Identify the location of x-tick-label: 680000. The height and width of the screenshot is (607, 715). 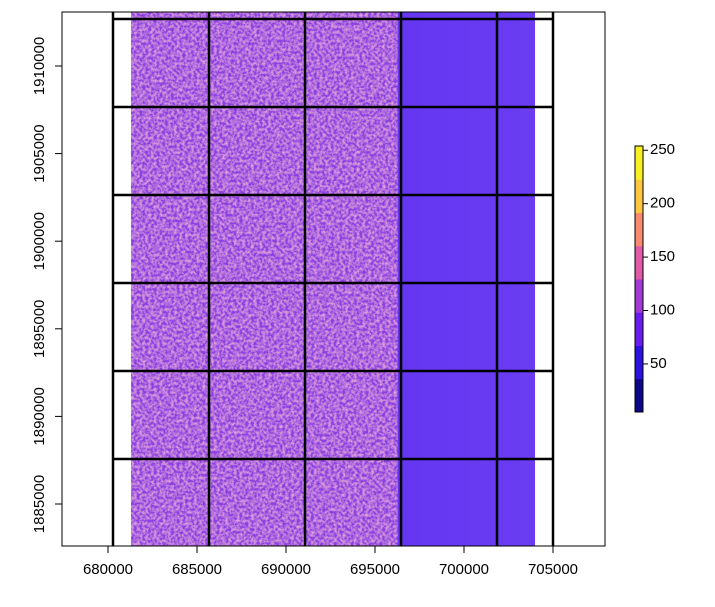
(108, 569).